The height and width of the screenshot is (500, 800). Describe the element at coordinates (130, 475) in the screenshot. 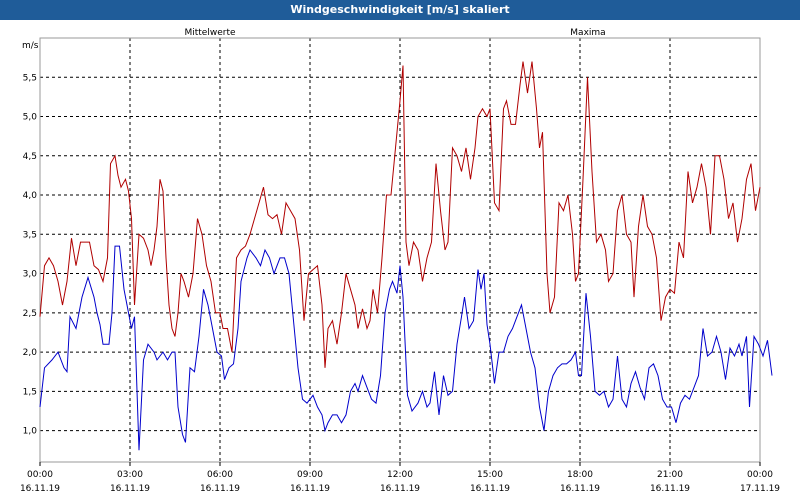

I see `x-tick-time: 03:00` at that location.